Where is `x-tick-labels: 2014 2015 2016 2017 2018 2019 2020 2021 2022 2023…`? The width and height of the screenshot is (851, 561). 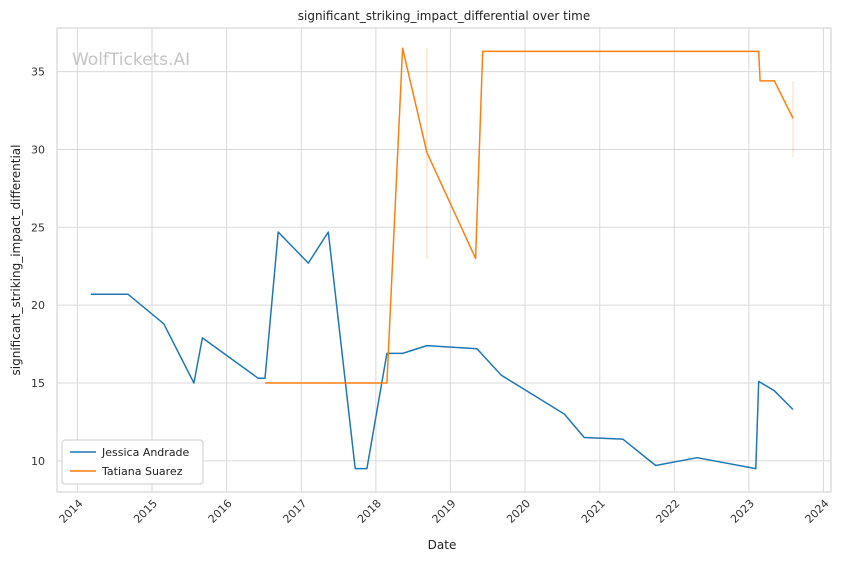
x-tick-labels: 2014 2015 2016 2017 2018 2019 2020 2021 2022 2023… is located at coordinates (444, 511).